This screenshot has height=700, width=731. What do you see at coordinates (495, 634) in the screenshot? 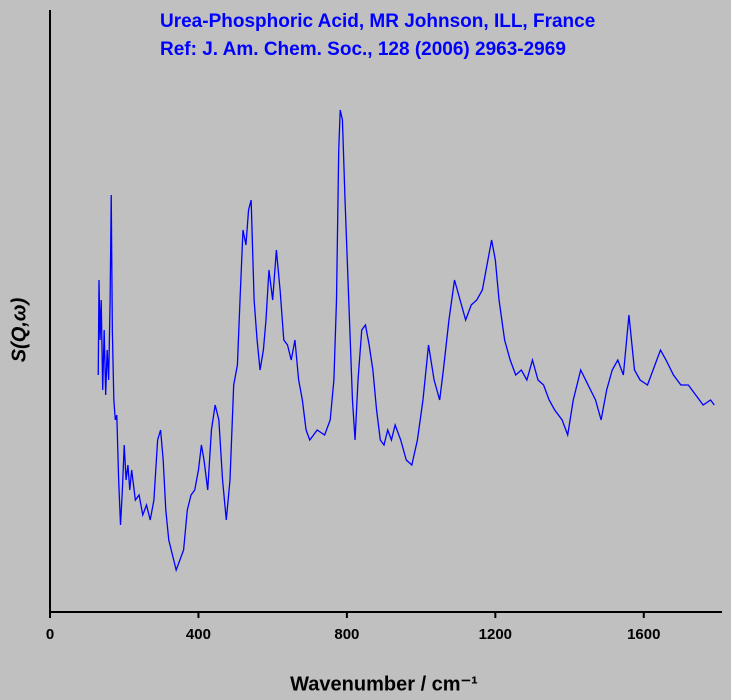
I see `x-tick-label: 1200` at bounding box center [495, 634].